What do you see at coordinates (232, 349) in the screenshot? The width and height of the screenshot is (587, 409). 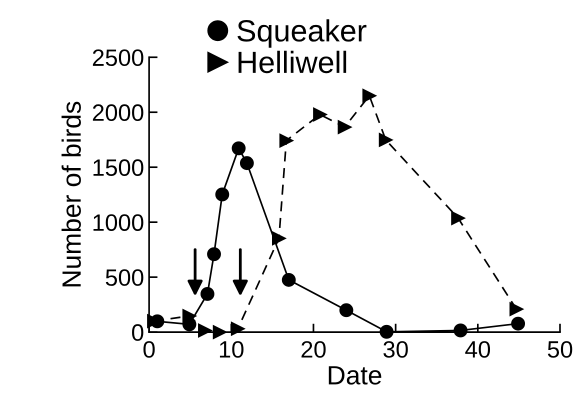 I see `x-tick-label: 10` at bounding box center [232, 349].